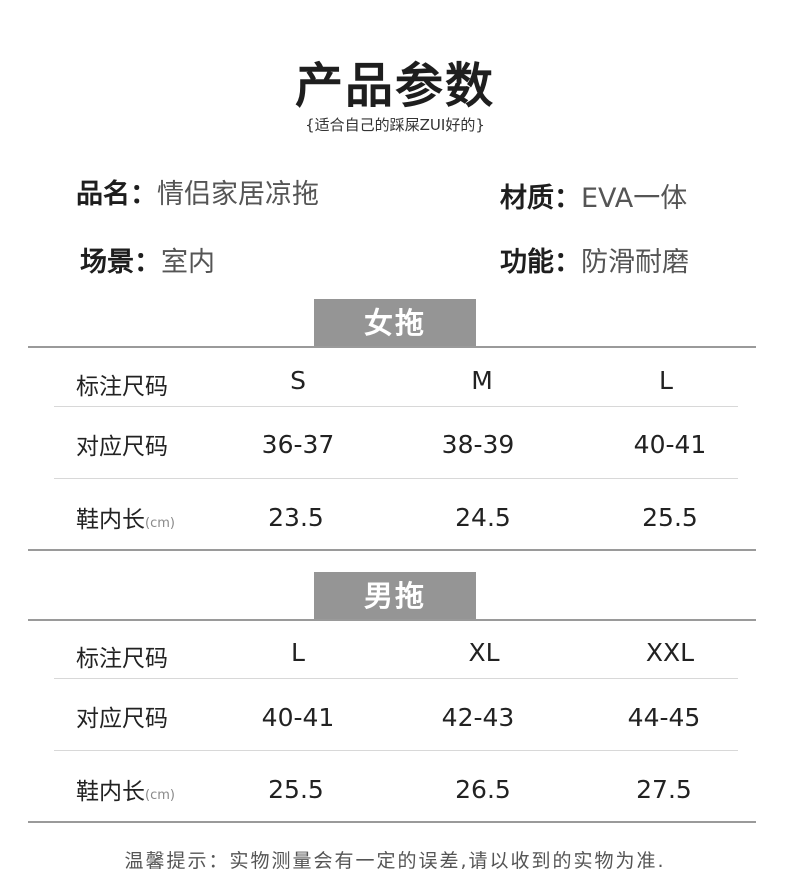  Describe the element at coordinates (483, 789) in the screenshot. I see `men-cell: 26.5` at that location.